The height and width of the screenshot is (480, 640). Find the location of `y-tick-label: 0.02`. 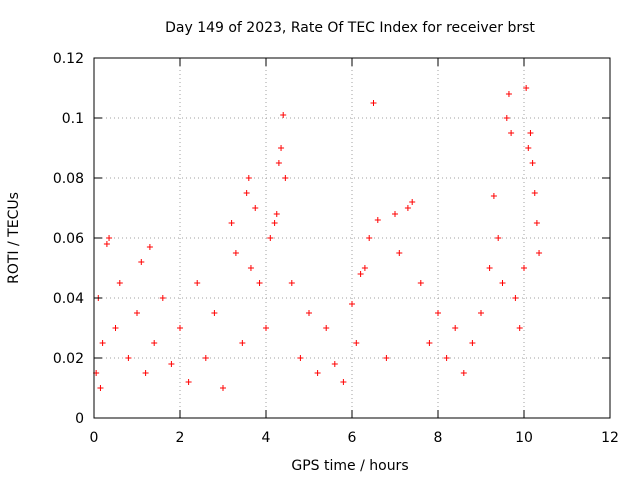

y-tick-label: 0.02 is located at coordinates (68, 359).